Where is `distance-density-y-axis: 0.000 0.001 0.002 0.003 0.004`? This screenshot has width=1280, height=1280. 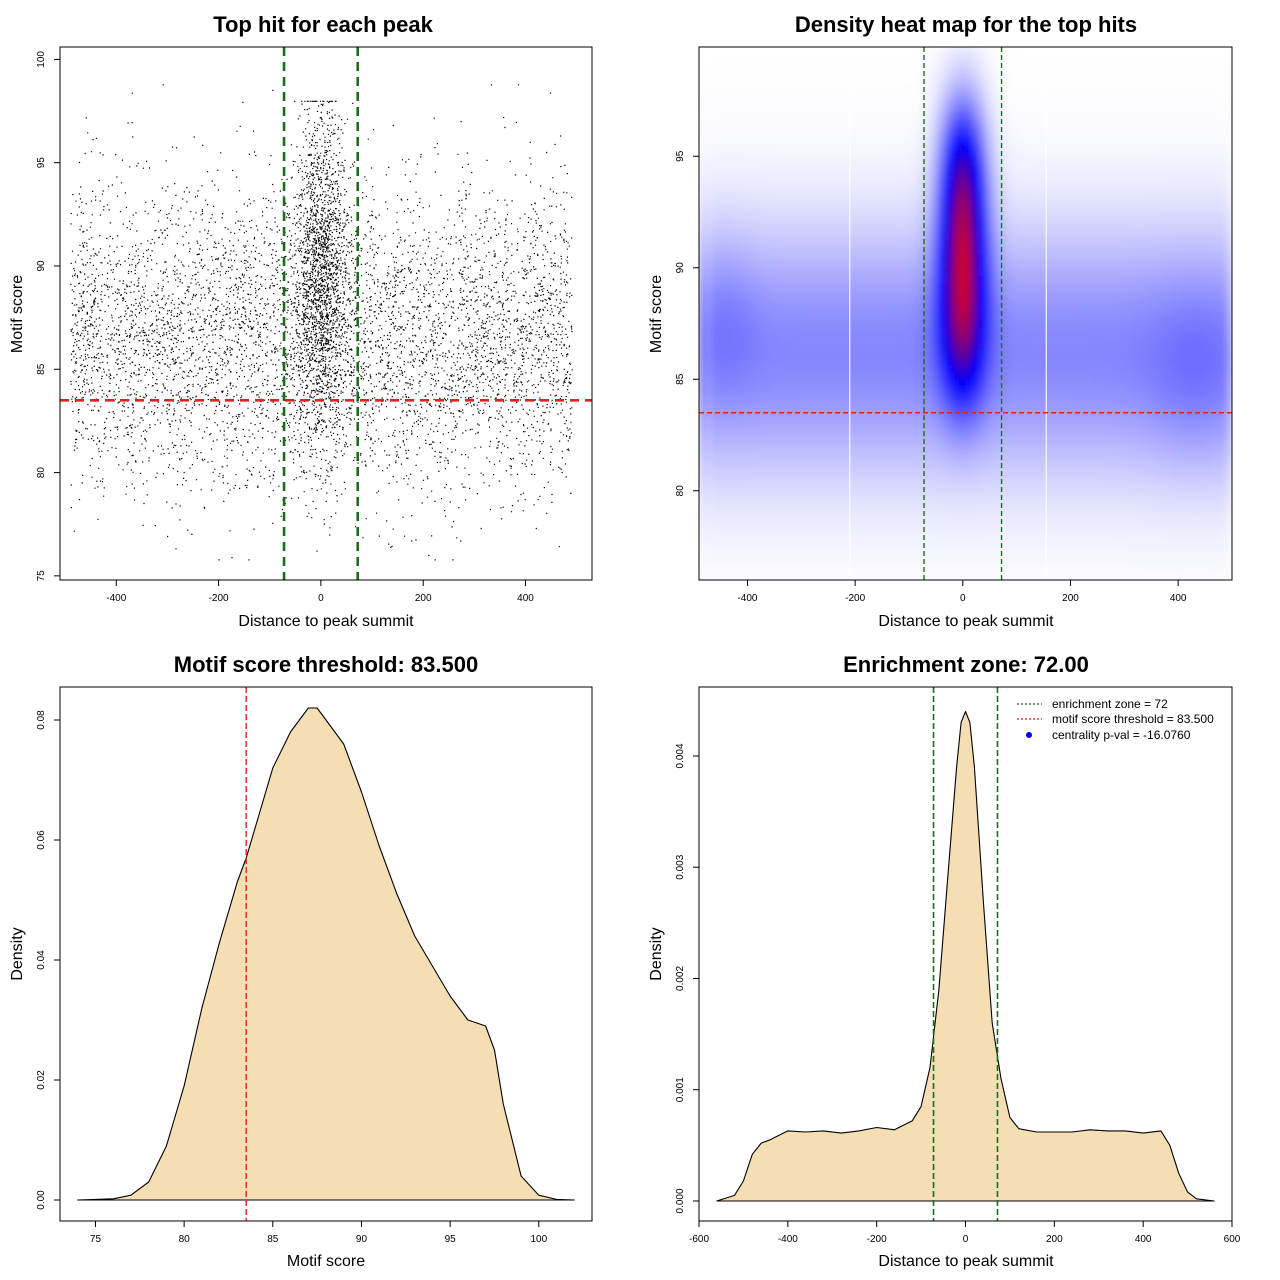 distance-density-y-axis: 0.000 0.001 0.002 0.003 0.004 is located at coordinates (687, 978).